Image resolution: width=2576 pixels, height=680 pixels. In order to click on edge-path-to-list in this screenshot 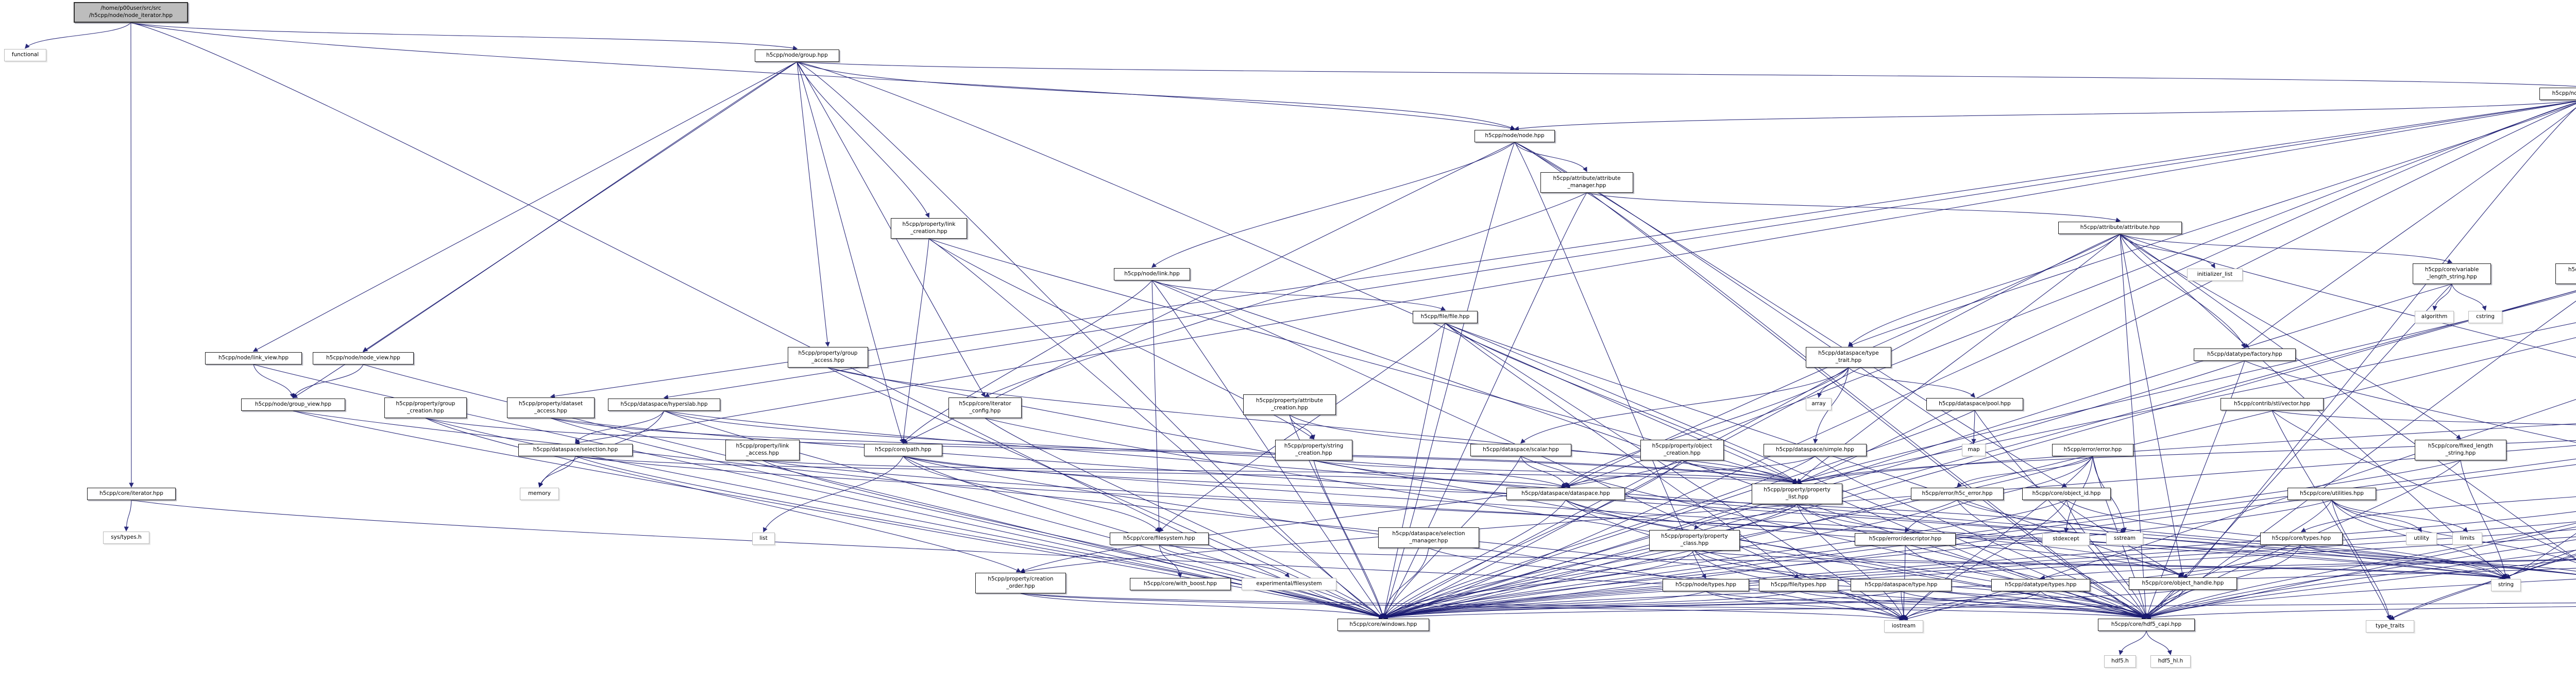, I will do `click(833, 495)`.